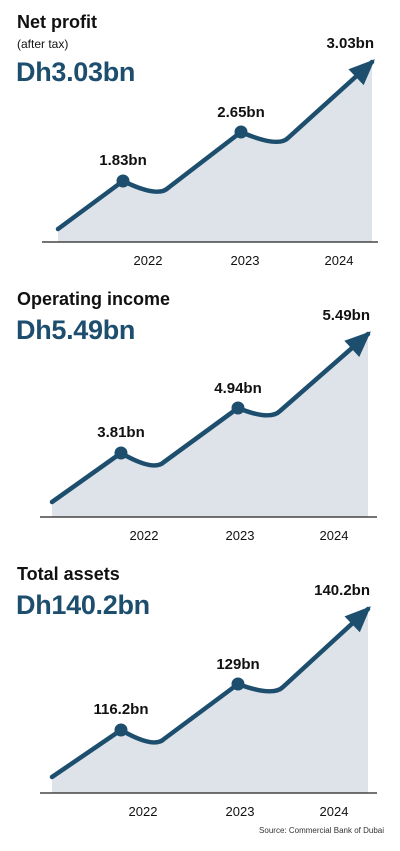 This screenshot has height=851, width=400. What do you see at coordinates (68, 574) in the screenshot?
I see `chart-title: Total assets` at bounding box center [68, 574].